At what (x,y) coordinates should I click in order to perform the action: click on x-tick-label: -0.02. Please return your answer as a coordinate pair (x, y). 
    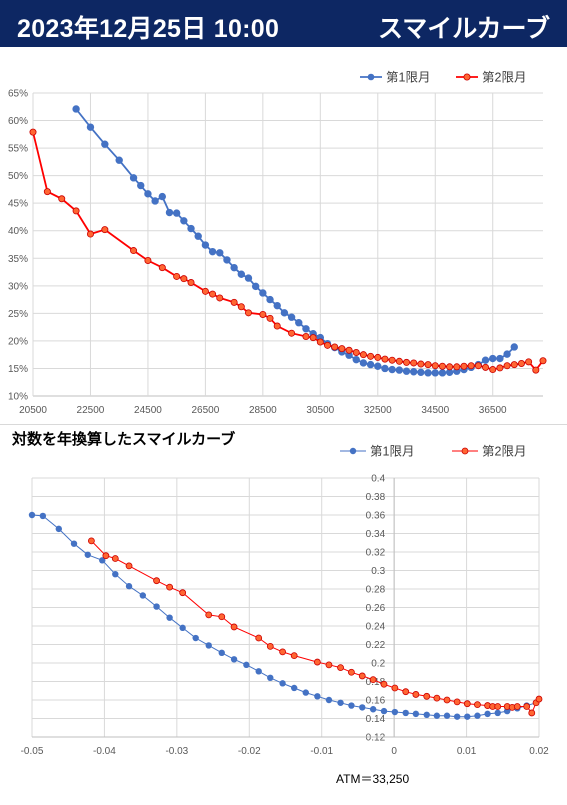
    Looking at the image, I should click on (249, 751).